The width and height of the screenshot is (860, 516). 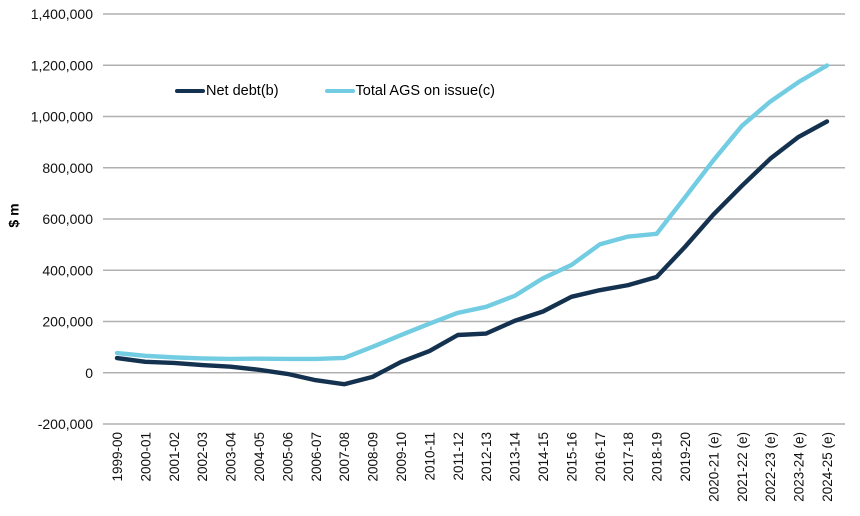 I want to click on legend-item-total-ags-on-issue-c-: Total AGS on issue(c), so click(x=409, y=91).